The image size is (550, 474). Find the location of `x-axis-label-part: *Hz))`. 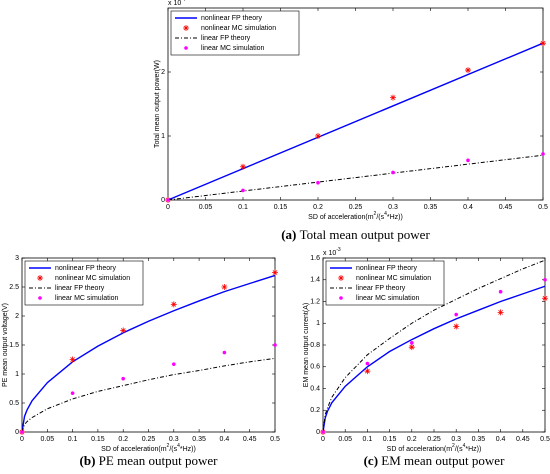

x-axis-label-part: *Hz)) is located at coordinates (473, 449).